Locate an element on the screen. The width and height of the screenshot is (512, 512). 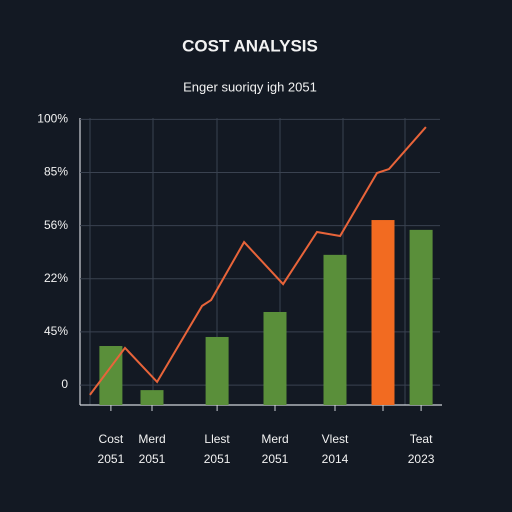
x-tick-label: Vlest is located at coordinates (335, 439).